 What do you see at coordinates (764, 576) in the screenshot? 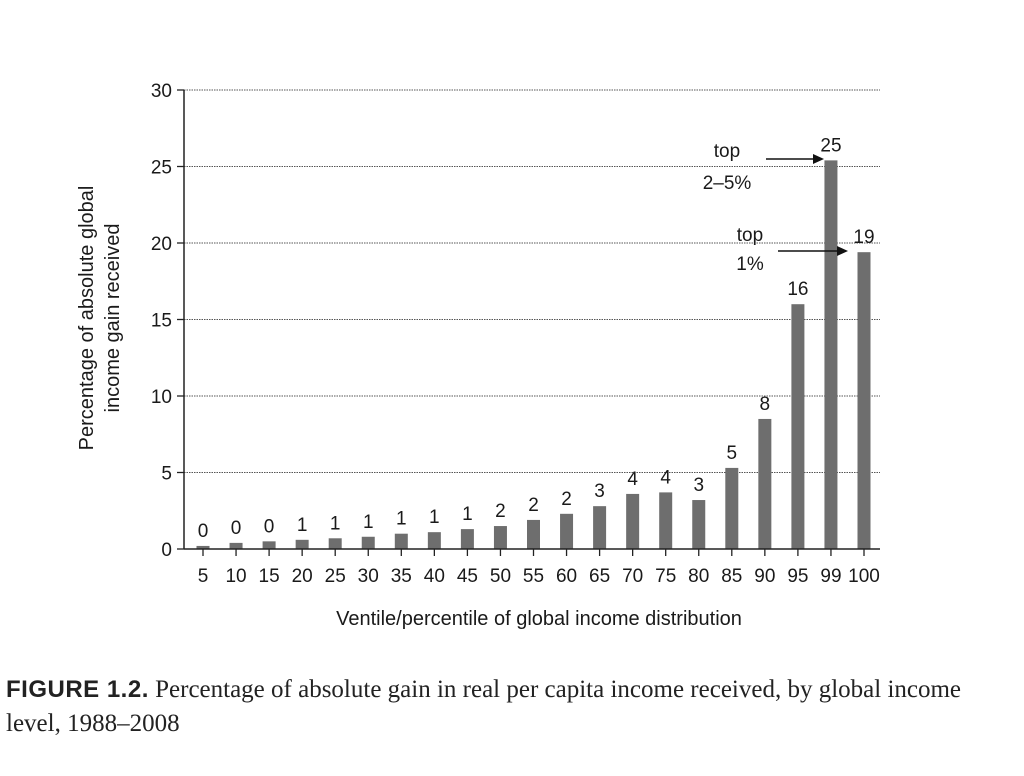
I see `x-tick-label: 90` at bounding box center [764, 576].